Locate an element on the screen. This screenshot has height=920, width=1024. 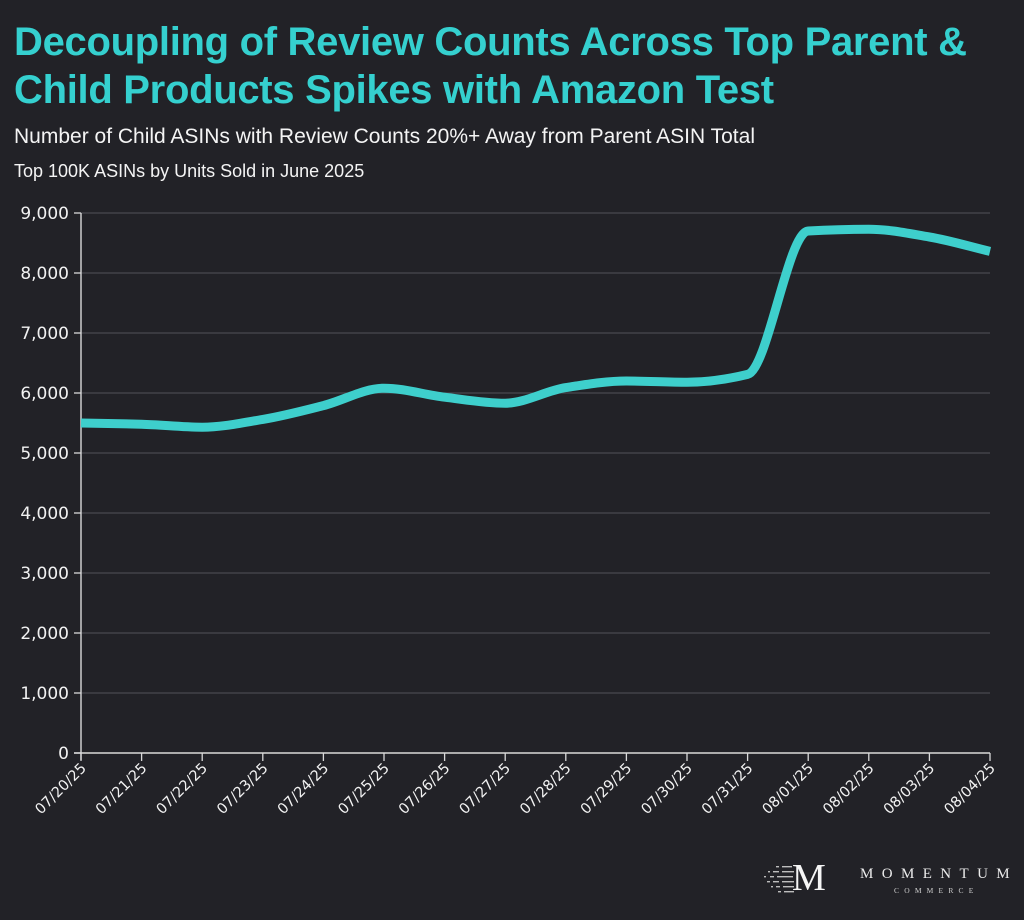
y-tick-label: 8,000 is located at coordinates (44, 274).